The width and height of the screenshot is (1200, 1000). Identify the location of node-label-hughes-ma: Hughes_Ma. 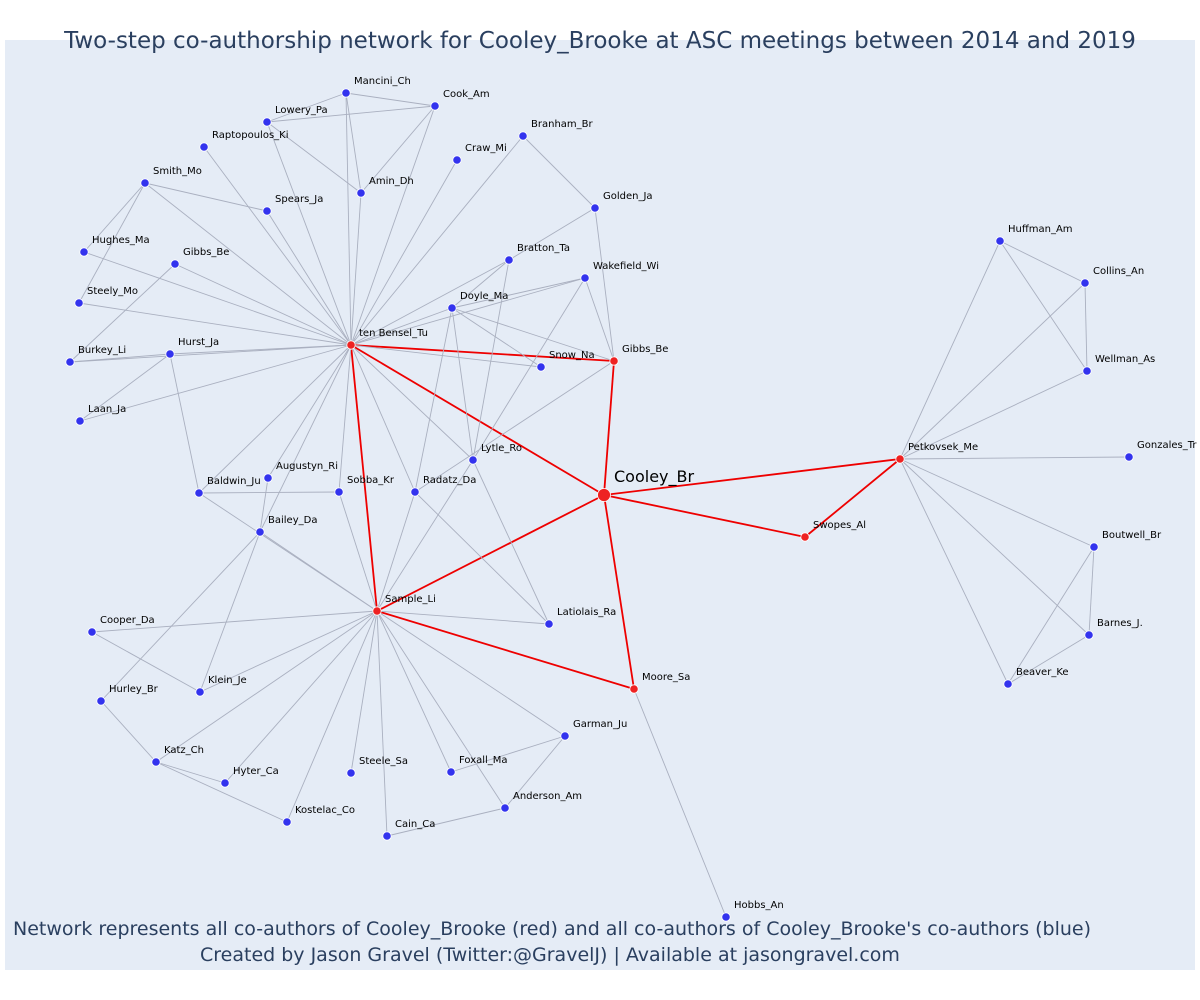
(121, 240).